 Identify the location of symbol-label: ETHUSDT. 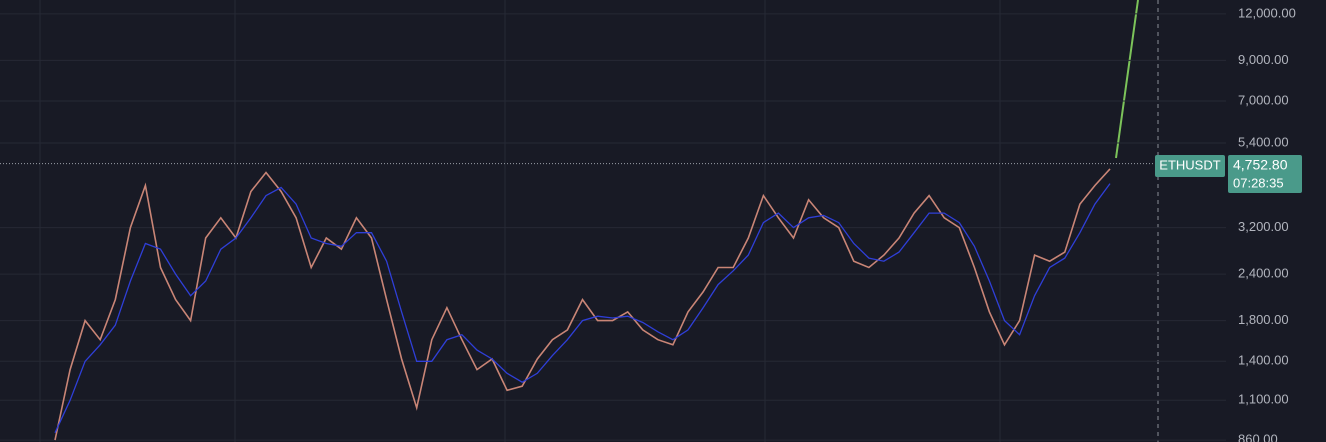
(1189, 164).